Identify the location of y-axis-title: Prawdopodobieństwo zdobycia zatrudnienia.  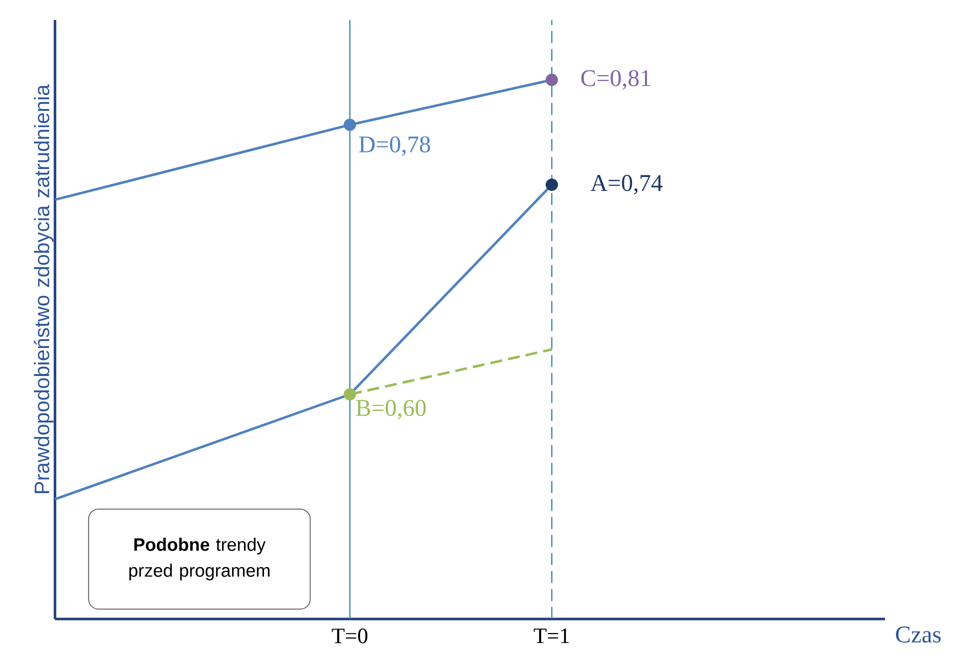
(44, 289).